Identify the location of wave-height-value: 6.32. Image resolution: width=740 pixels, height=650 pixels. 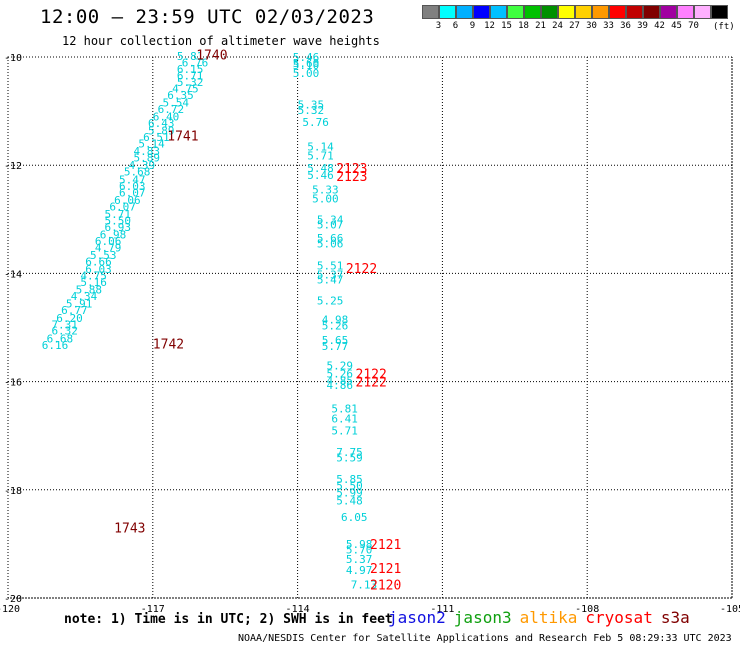
(64, 331).